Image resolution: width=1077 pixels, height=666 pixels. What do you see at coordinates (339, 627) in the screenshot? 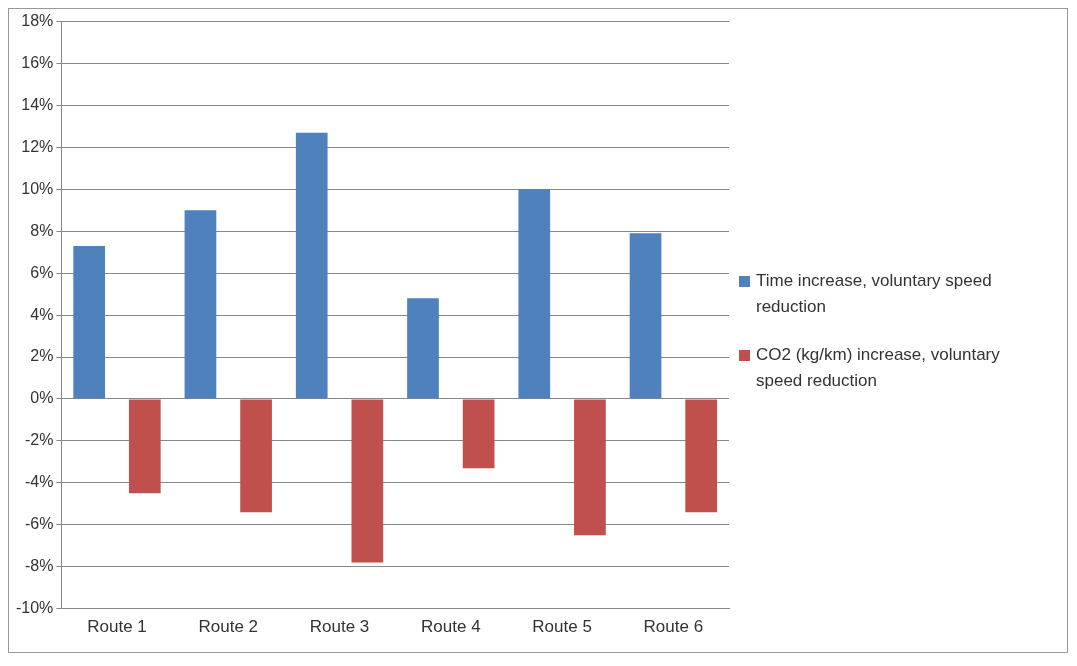
I see `x-tick-label: Route 3` at bounding box center [339, 627].